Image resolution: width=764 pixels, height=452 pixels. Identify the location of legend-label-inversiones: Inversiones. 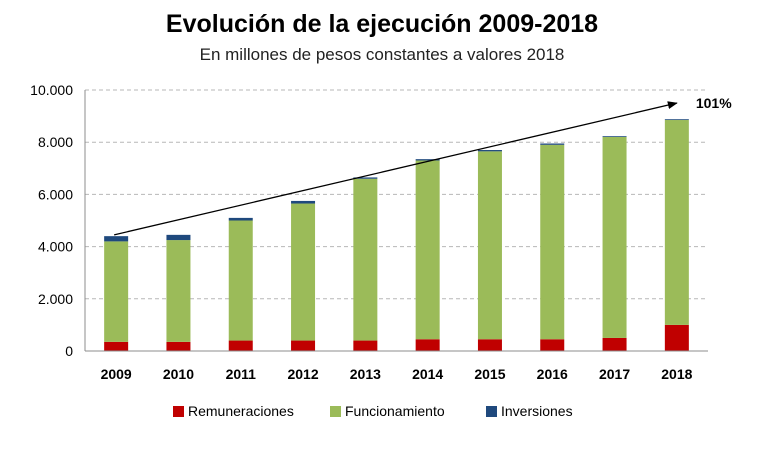
(537, 411).